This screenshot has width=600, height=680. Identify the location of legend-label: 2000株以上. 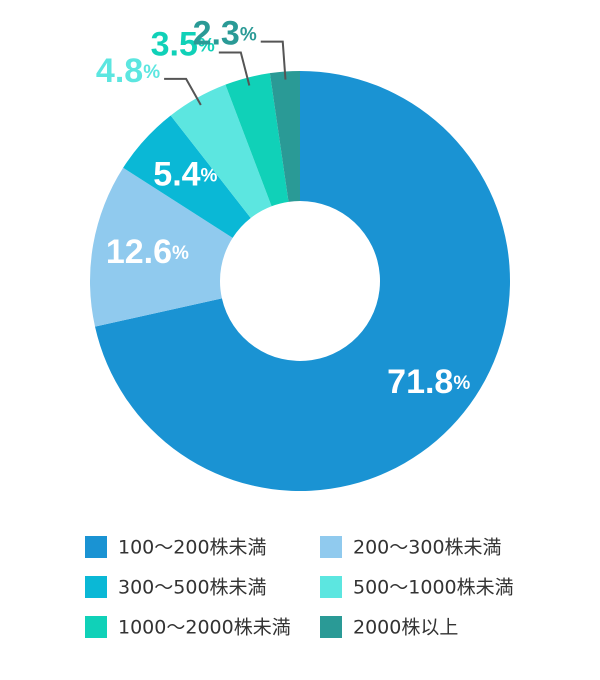
(405, 628).